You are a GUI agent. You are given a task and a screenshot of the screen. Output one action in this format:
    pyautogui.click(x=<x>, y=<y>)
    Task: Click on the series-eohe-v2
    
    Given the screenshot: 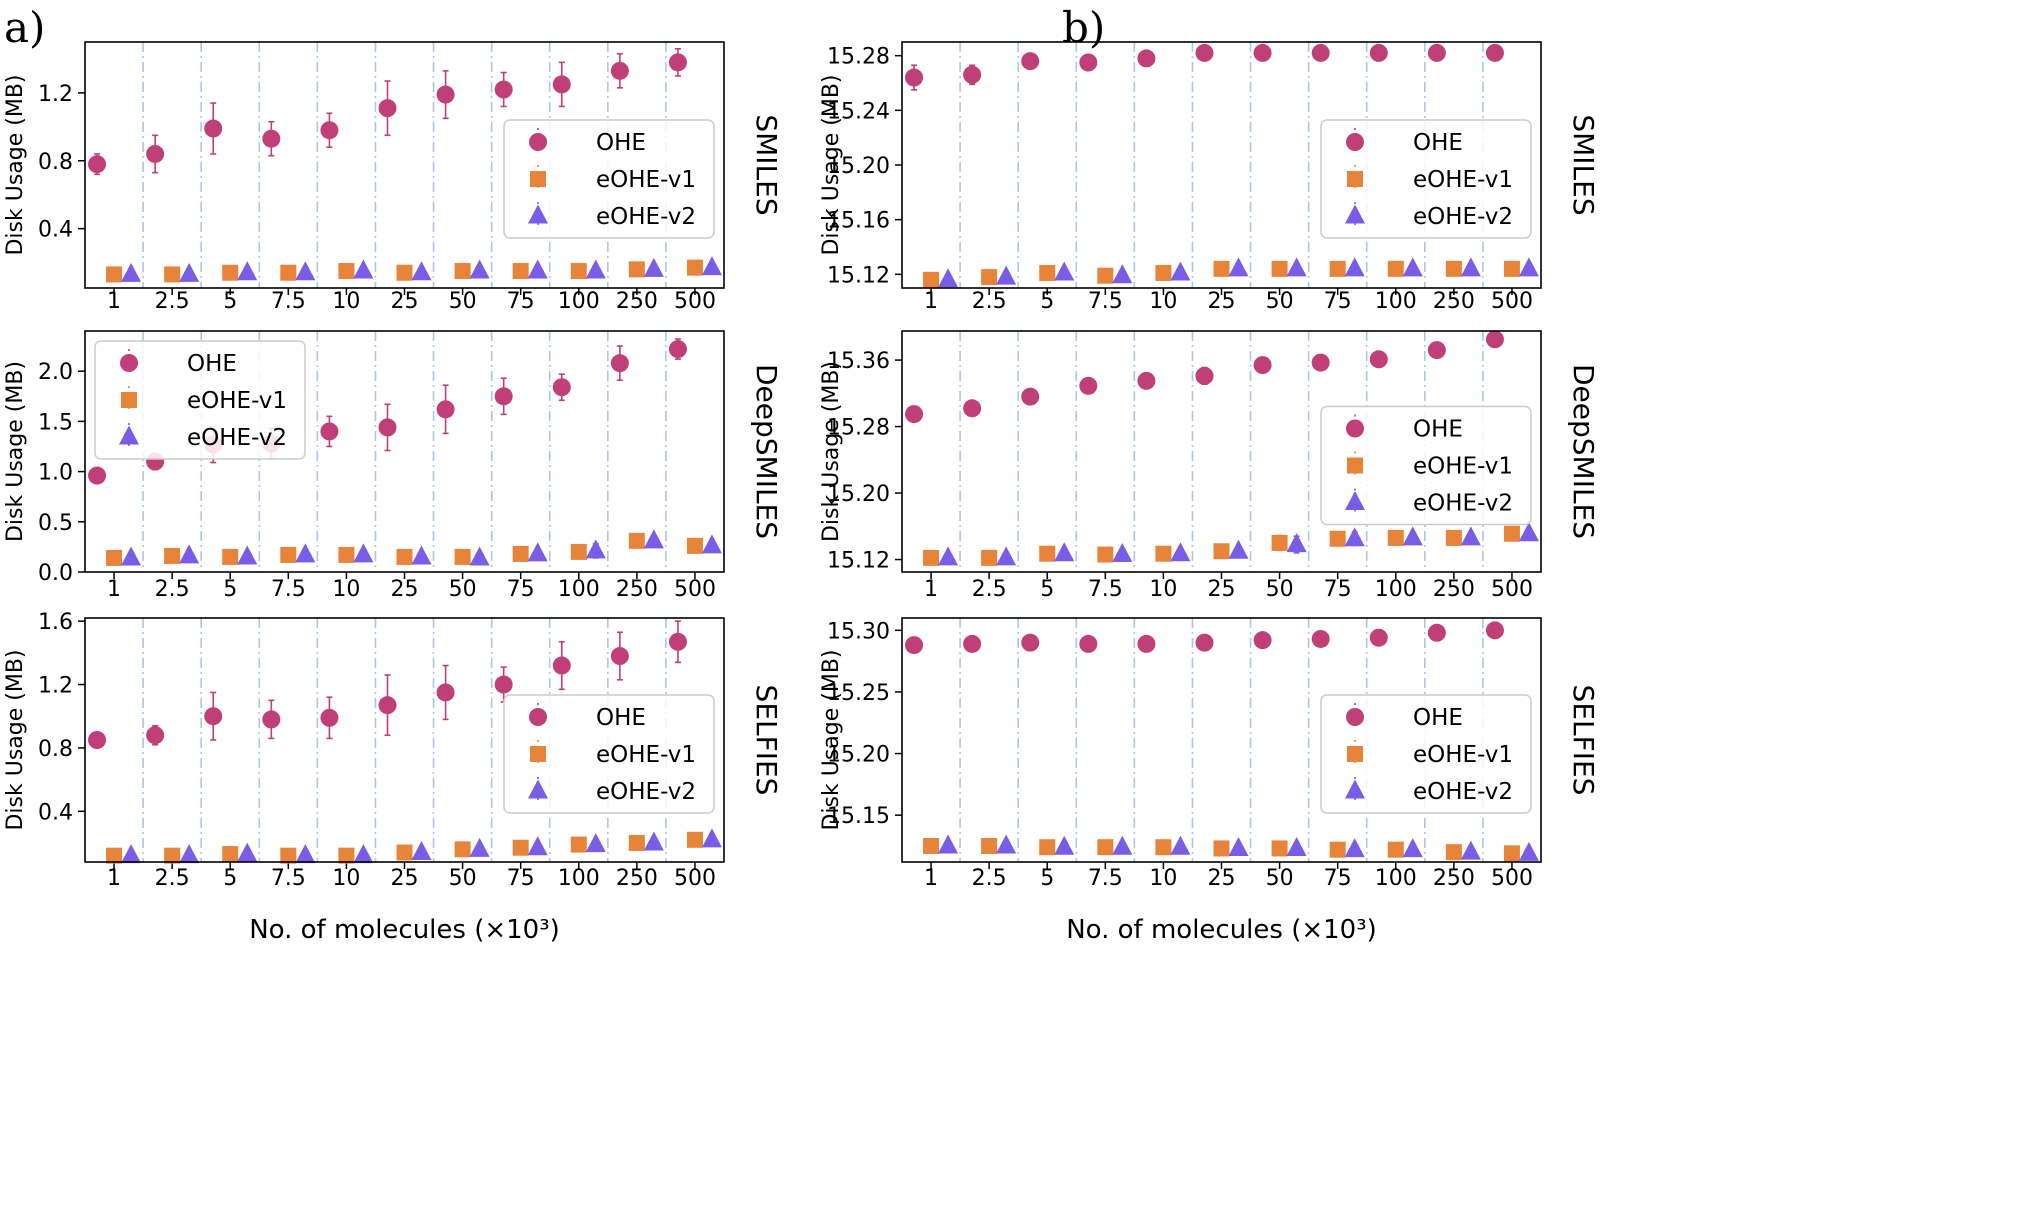 What is the action you would take?
    pyautogui.click(x=421, y=269)
    